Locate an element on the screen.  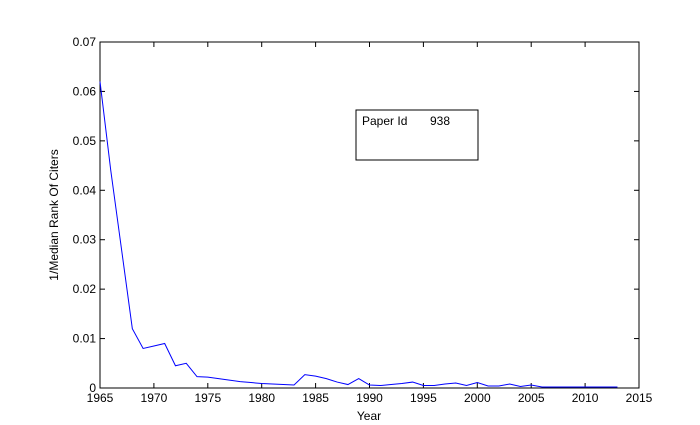
y-tick-label: 0.04 is located at coordinates (85, 190).